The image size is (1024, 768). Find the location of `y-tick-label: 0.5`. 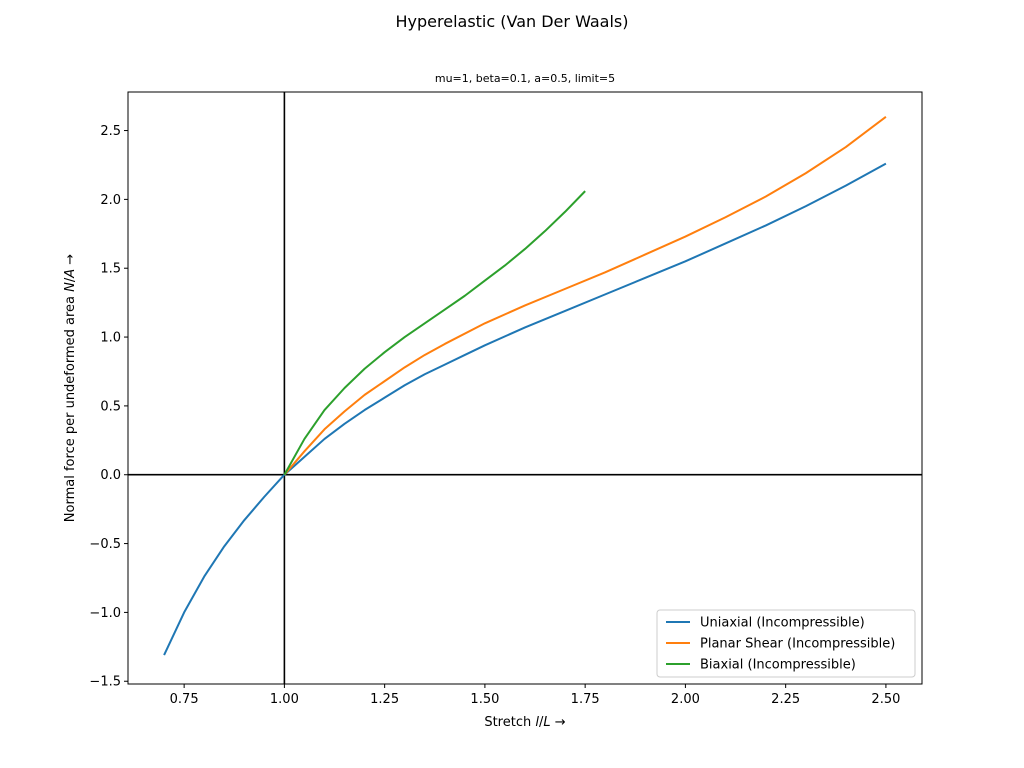

y-tick-label: 0.5 is located at coordinates (110, 406).